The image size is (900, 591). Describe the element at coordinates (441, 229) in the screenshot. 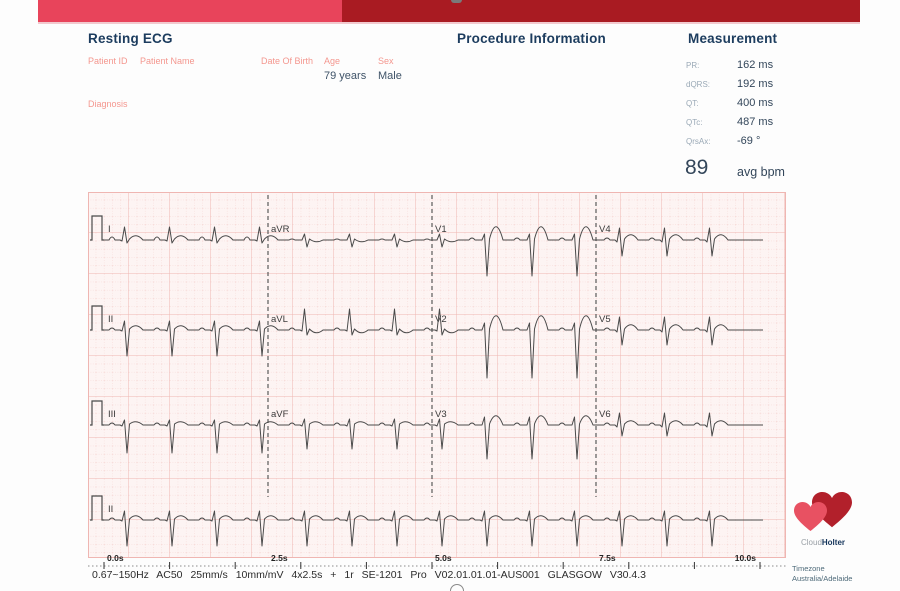

I see `lead-label-V1: V1` at that location.